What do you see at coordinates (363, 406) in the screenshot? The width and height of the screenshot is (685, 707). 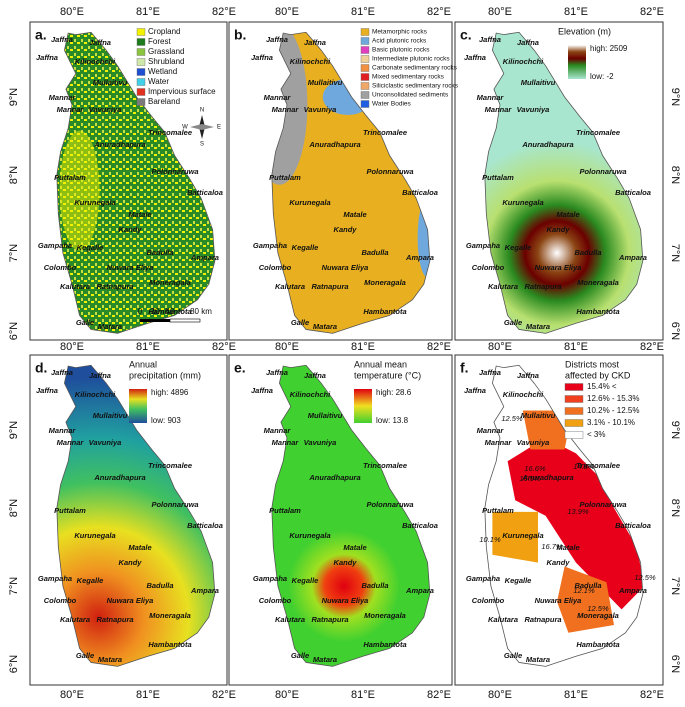 I see `color-bar` at bounding box center [363, 406].